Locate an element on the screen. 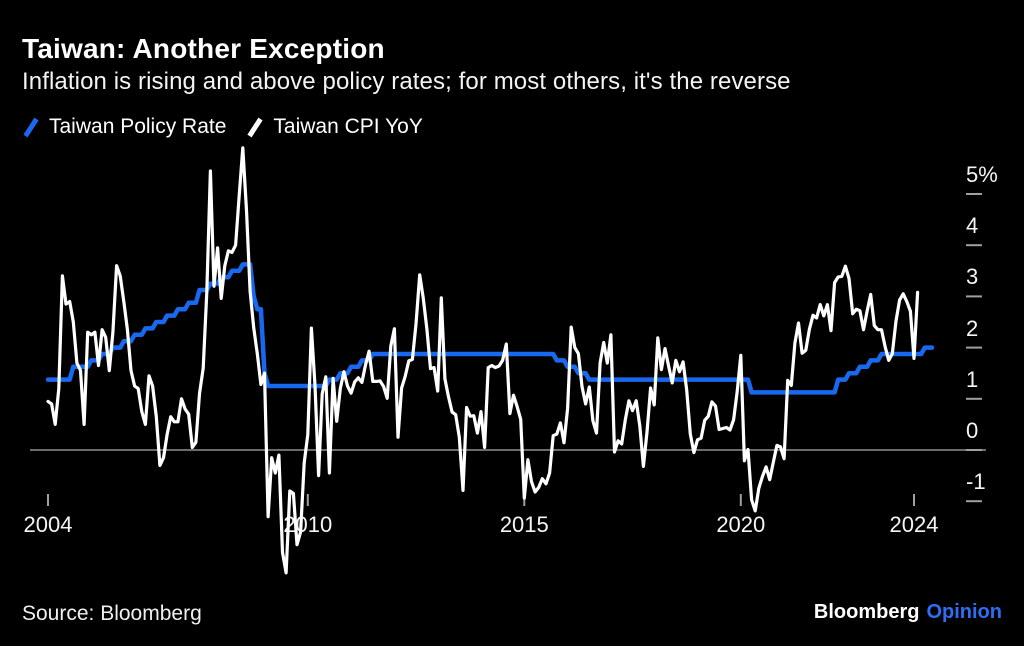 The height and width of the screenshot is (646, 1024). y-axis-label: -1 is located at coordinates (976, 482).